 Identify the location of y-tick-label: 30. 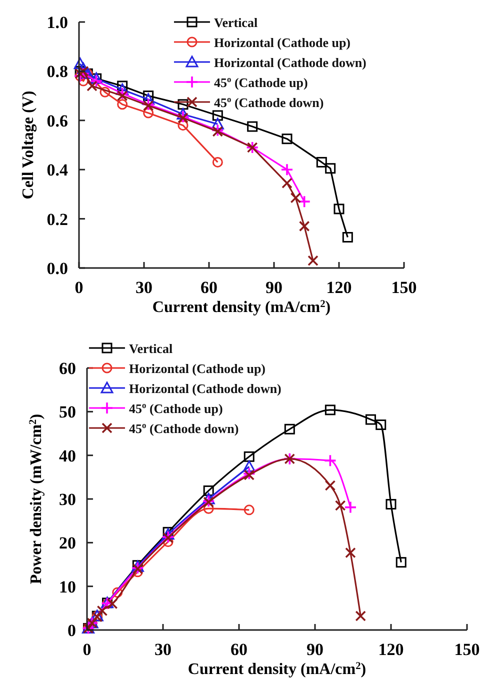
(67, 499).